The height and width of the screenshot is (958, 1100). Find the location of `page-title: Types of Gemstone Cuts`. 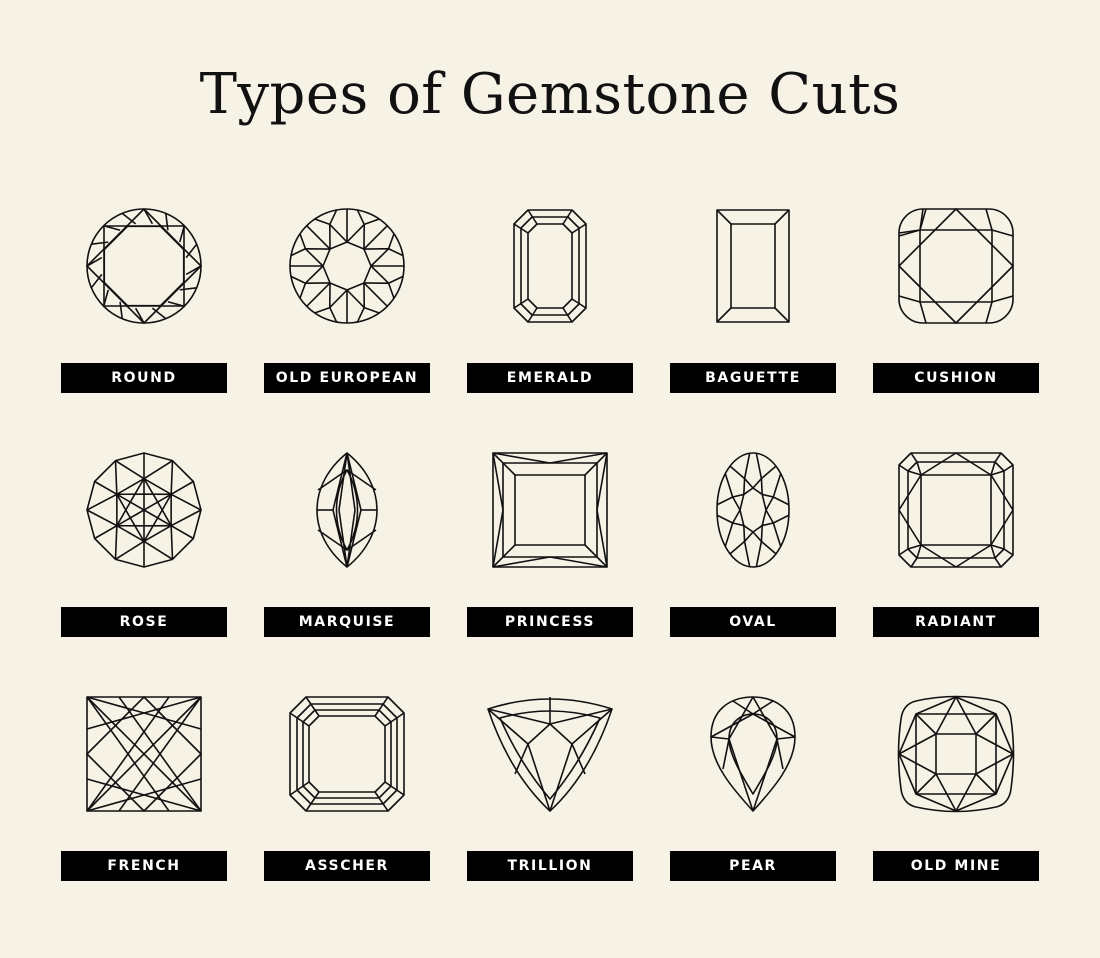

page-title: Types of Gemstone Cuts is located at coordinates (550, 94).